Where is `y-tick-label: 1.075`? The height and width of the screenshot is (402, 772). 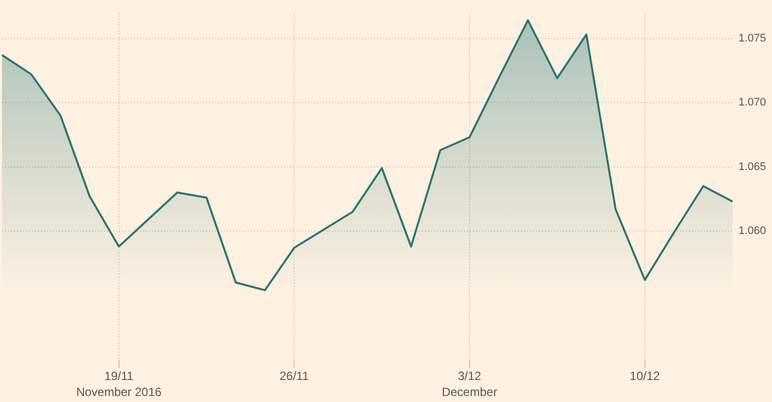 y-tick-label: 1.075 is located at coordinates (752, 38).